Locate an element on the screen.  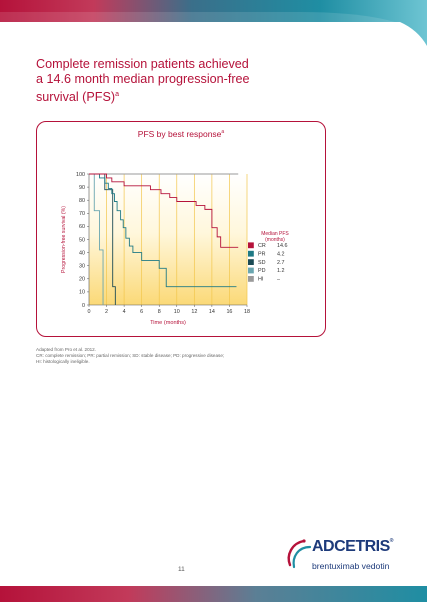
header-band is located at coordinates (213, 26).